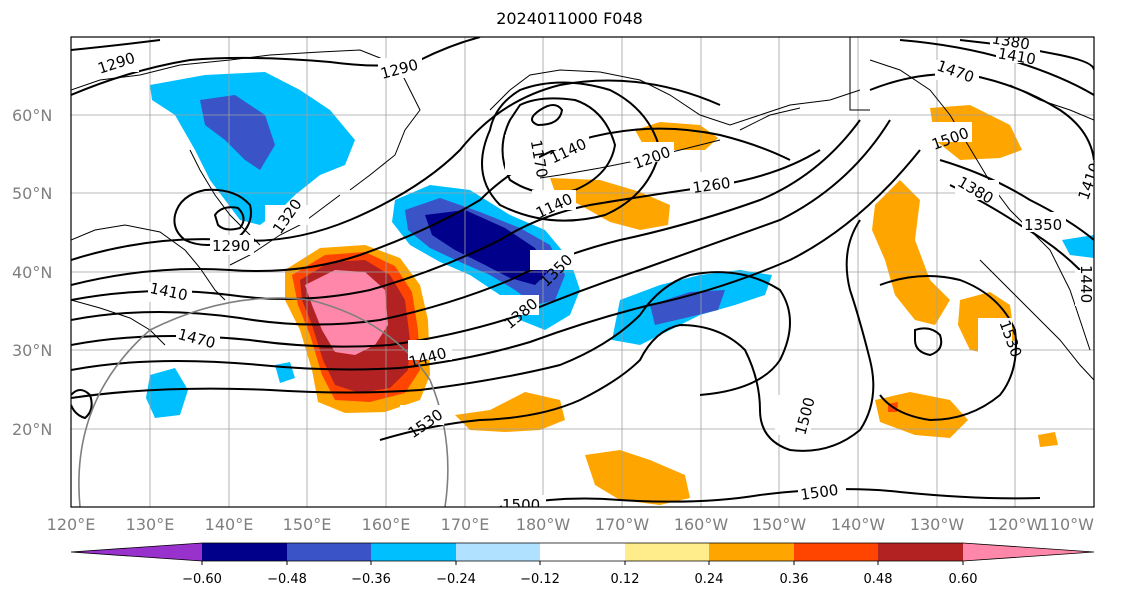 The width and height of the screenshot is (1139, 601). What do you see at coordinates (1078, 246) in the screenshot?
I see `negative-anomaly-small-east` at bounding box center [1078, 246].